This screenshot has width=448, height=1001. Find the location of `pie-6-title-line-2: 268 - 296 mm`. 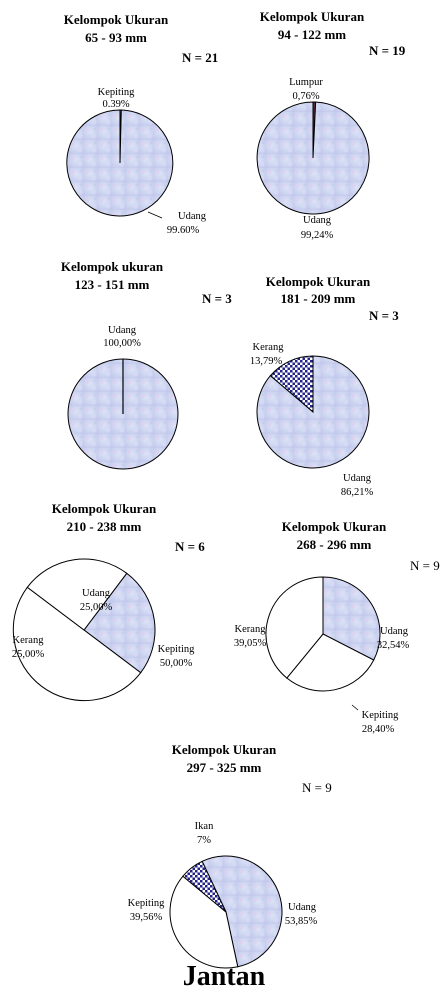

pie-6-title-line-2: 268 - 296 mm is located at coordinates (334, 544).